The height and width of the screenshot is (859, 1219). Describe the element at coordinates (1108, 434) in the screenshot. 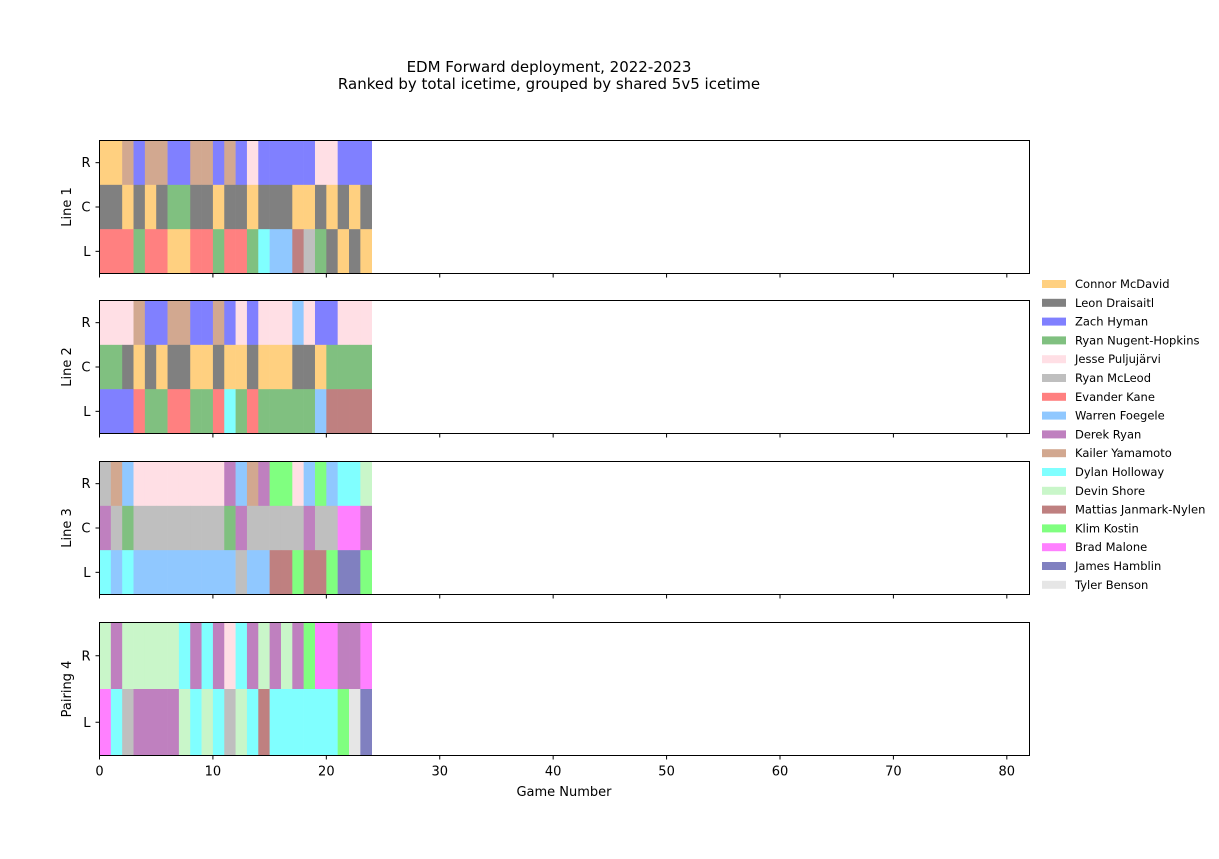

I see `legend-label: Derek Ryan` at that location.